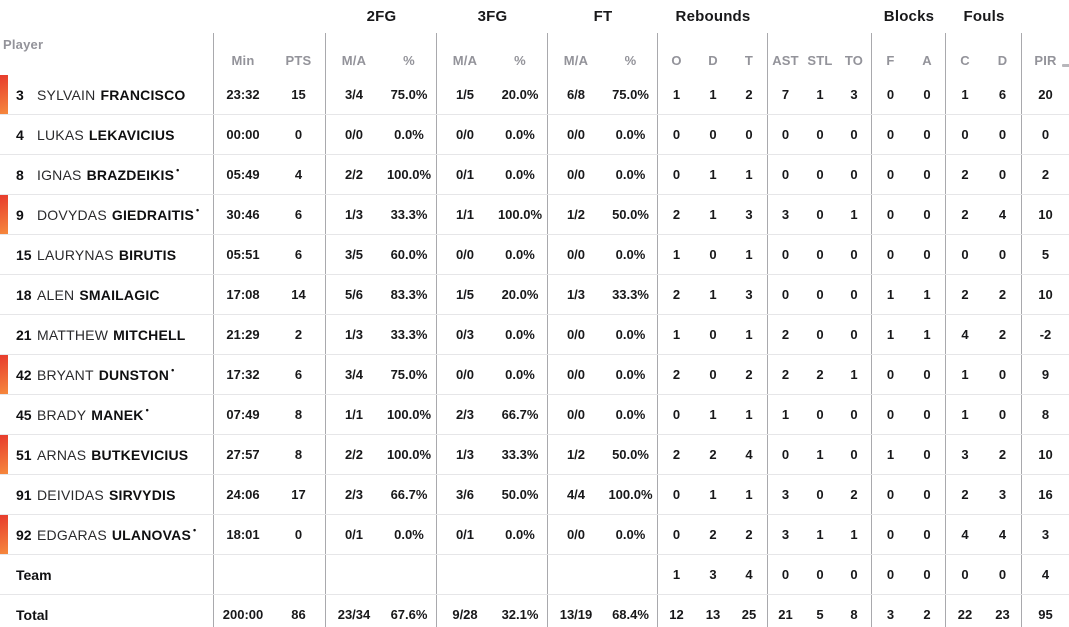 This screenshot has width=1069, height=627. Describe the element at coordinates (354, 254) in the screenshot. I see `2fg-ma-cell: 3/5` at that location.